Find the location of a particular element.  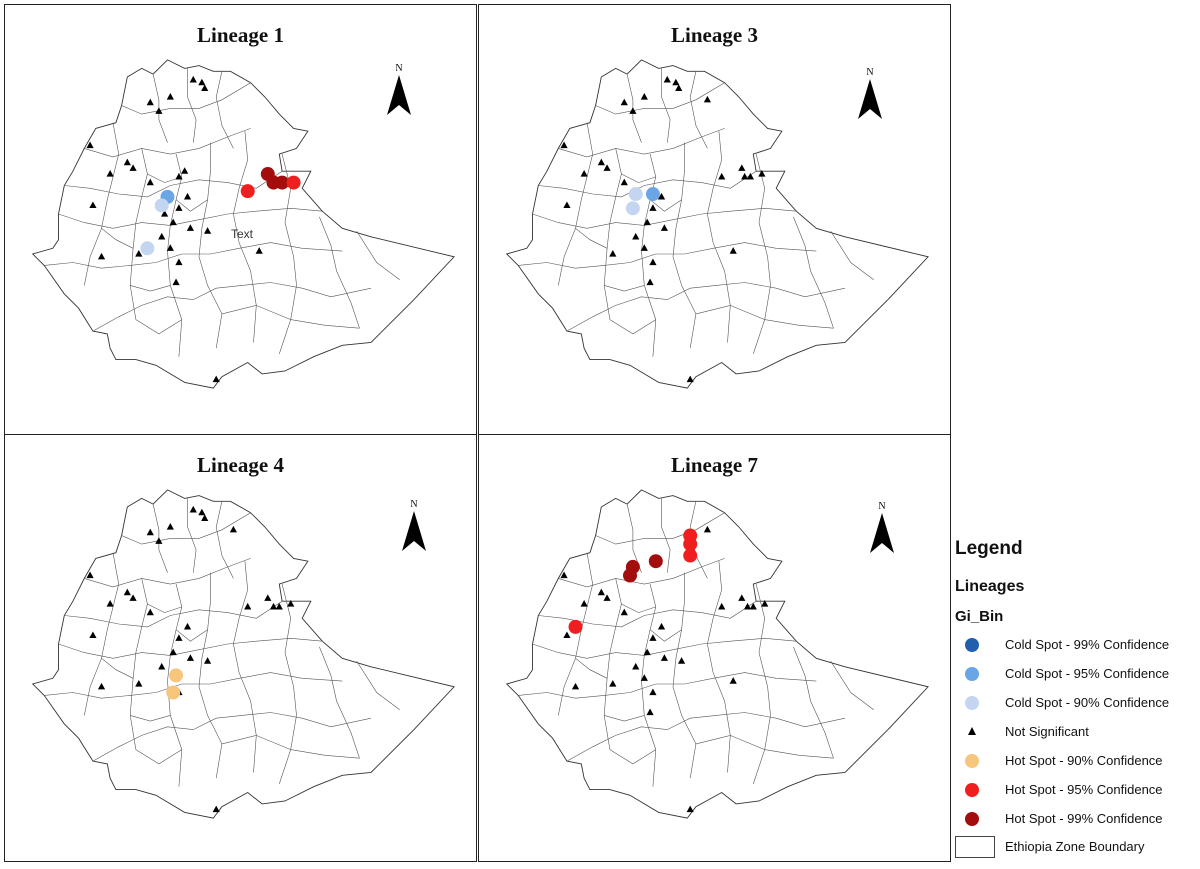

legend-title: Legend is located at coordinates (989, 548).